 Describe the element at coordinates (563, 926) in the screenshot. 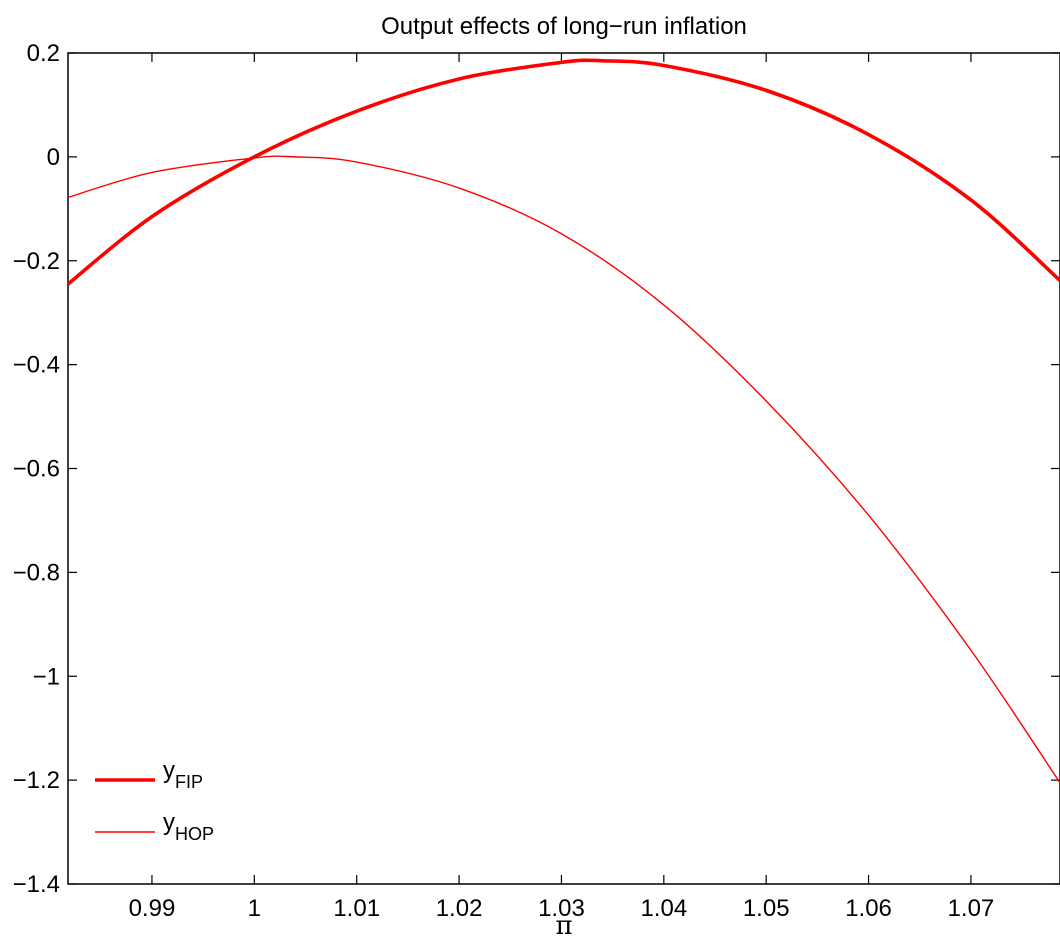

I see `x-axis-label: π` at that location.